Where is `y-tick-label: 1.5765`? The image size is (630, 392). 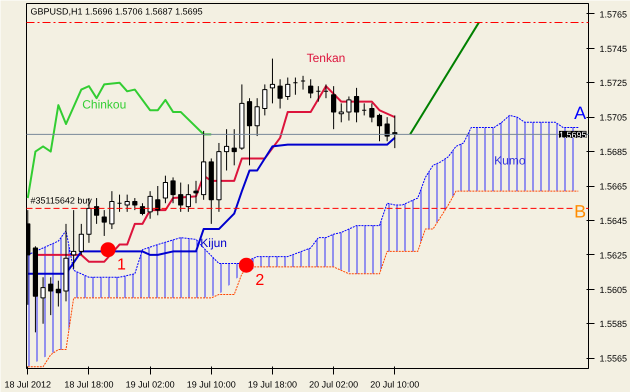
y-tick-label: 1.5765 is located at coordinates (614, 14).